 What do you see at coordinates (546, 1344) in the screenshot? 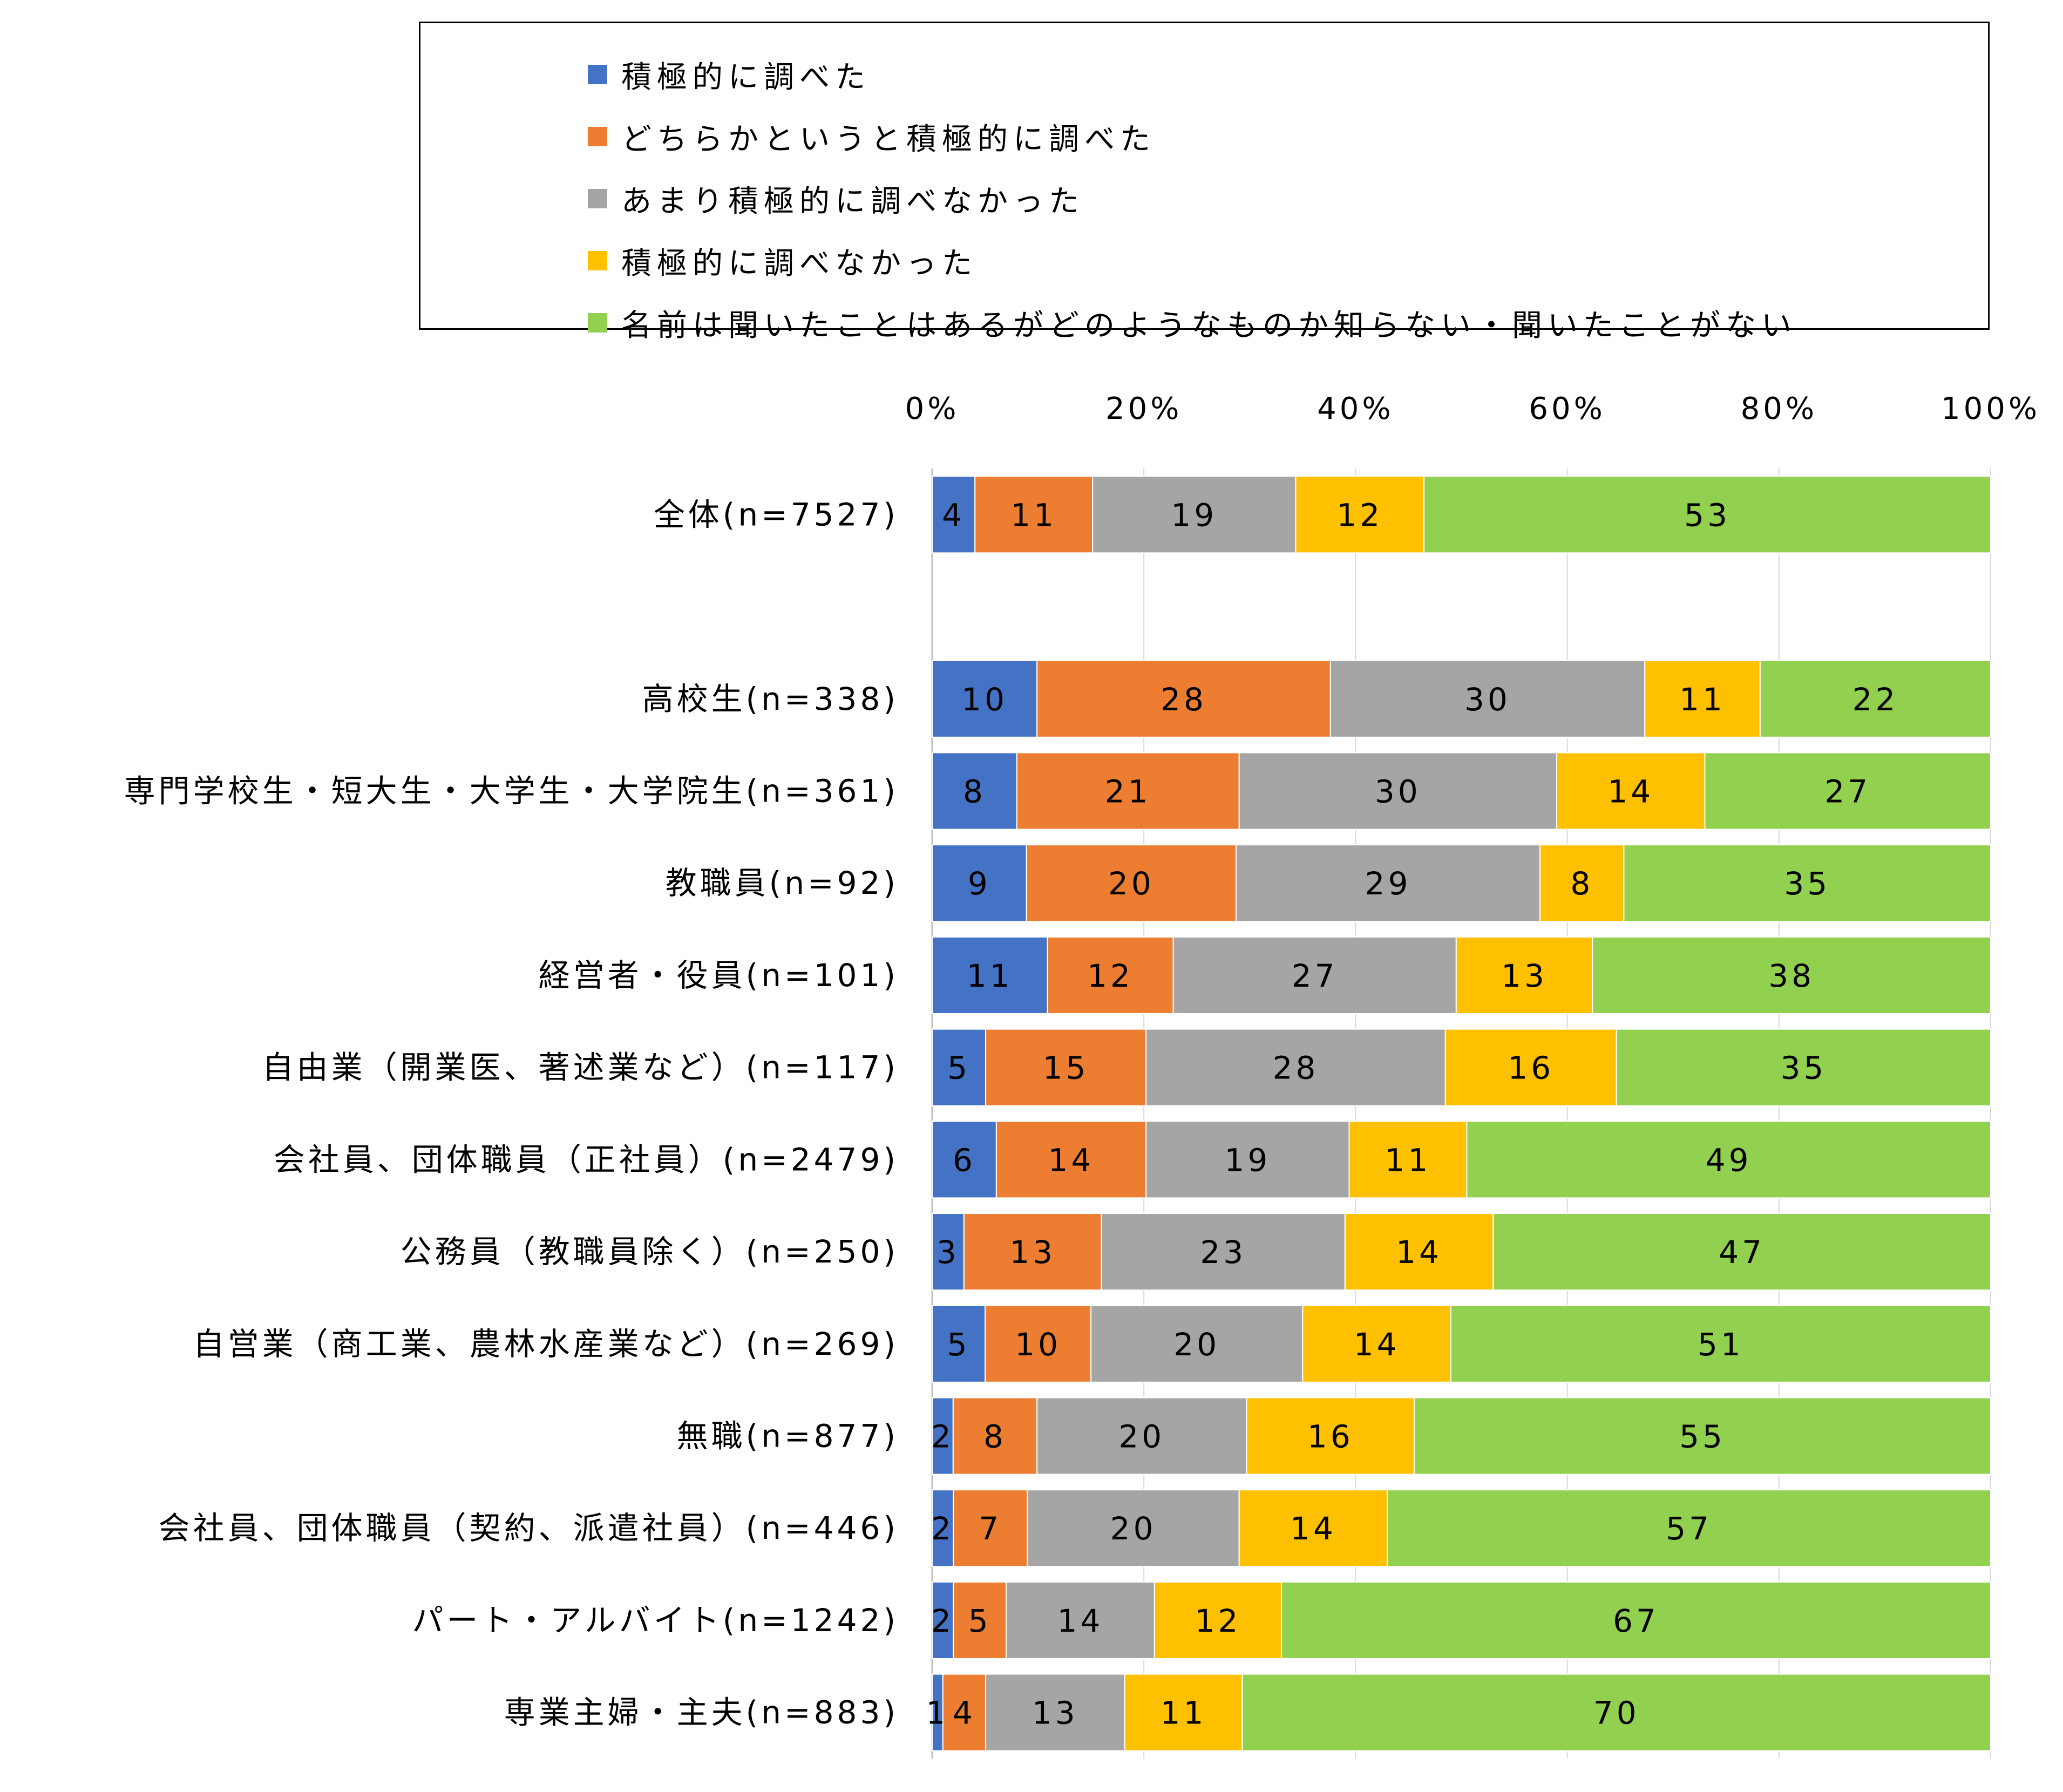
I see `category-label: 自営業（商工業、農林水産業など）(n=269)` at bounding box center [546, 1344].